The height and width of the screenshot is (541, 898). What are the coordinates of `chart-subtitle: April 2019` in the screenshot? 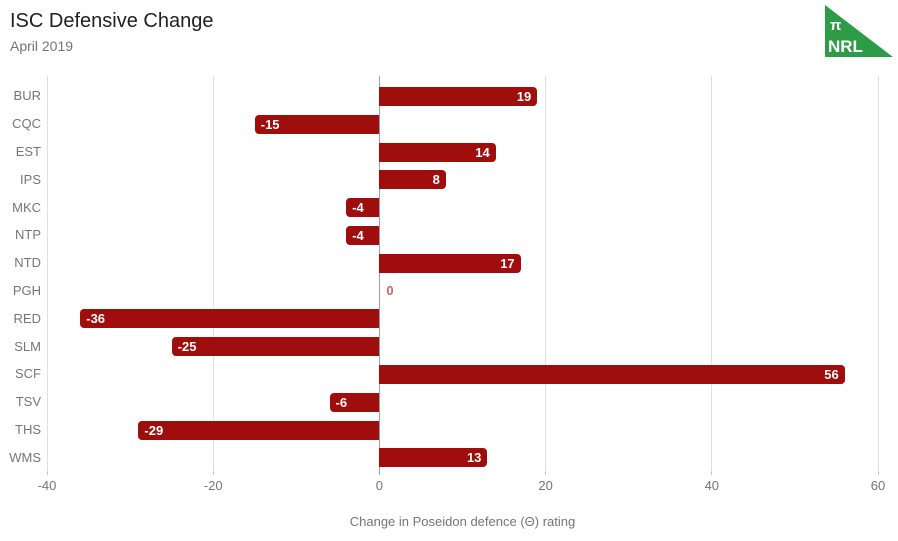 It's located at (42, 46).